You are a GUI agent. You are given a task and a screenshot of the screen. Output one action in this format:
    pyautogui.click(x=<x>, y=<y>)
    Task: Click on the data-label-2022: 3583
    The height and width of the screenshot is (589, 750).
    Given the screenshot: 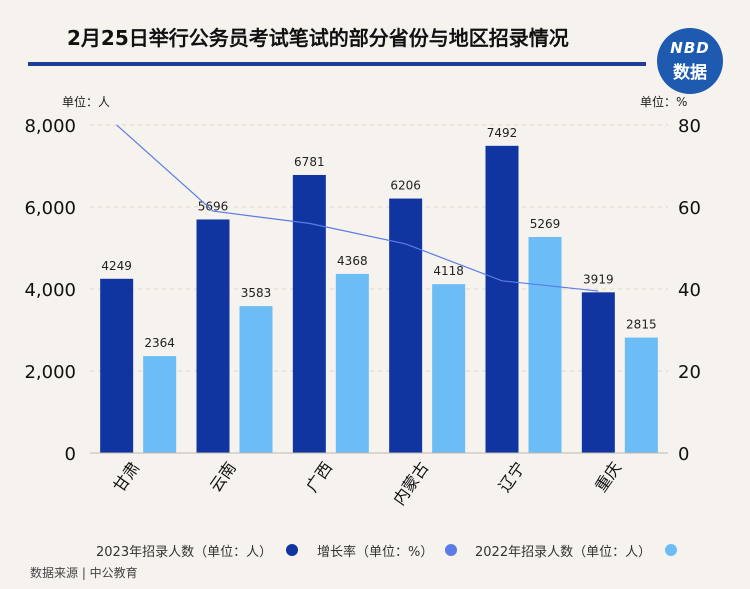 What is the action you would take?
    pyautogui.click(x=256, y=293)
    